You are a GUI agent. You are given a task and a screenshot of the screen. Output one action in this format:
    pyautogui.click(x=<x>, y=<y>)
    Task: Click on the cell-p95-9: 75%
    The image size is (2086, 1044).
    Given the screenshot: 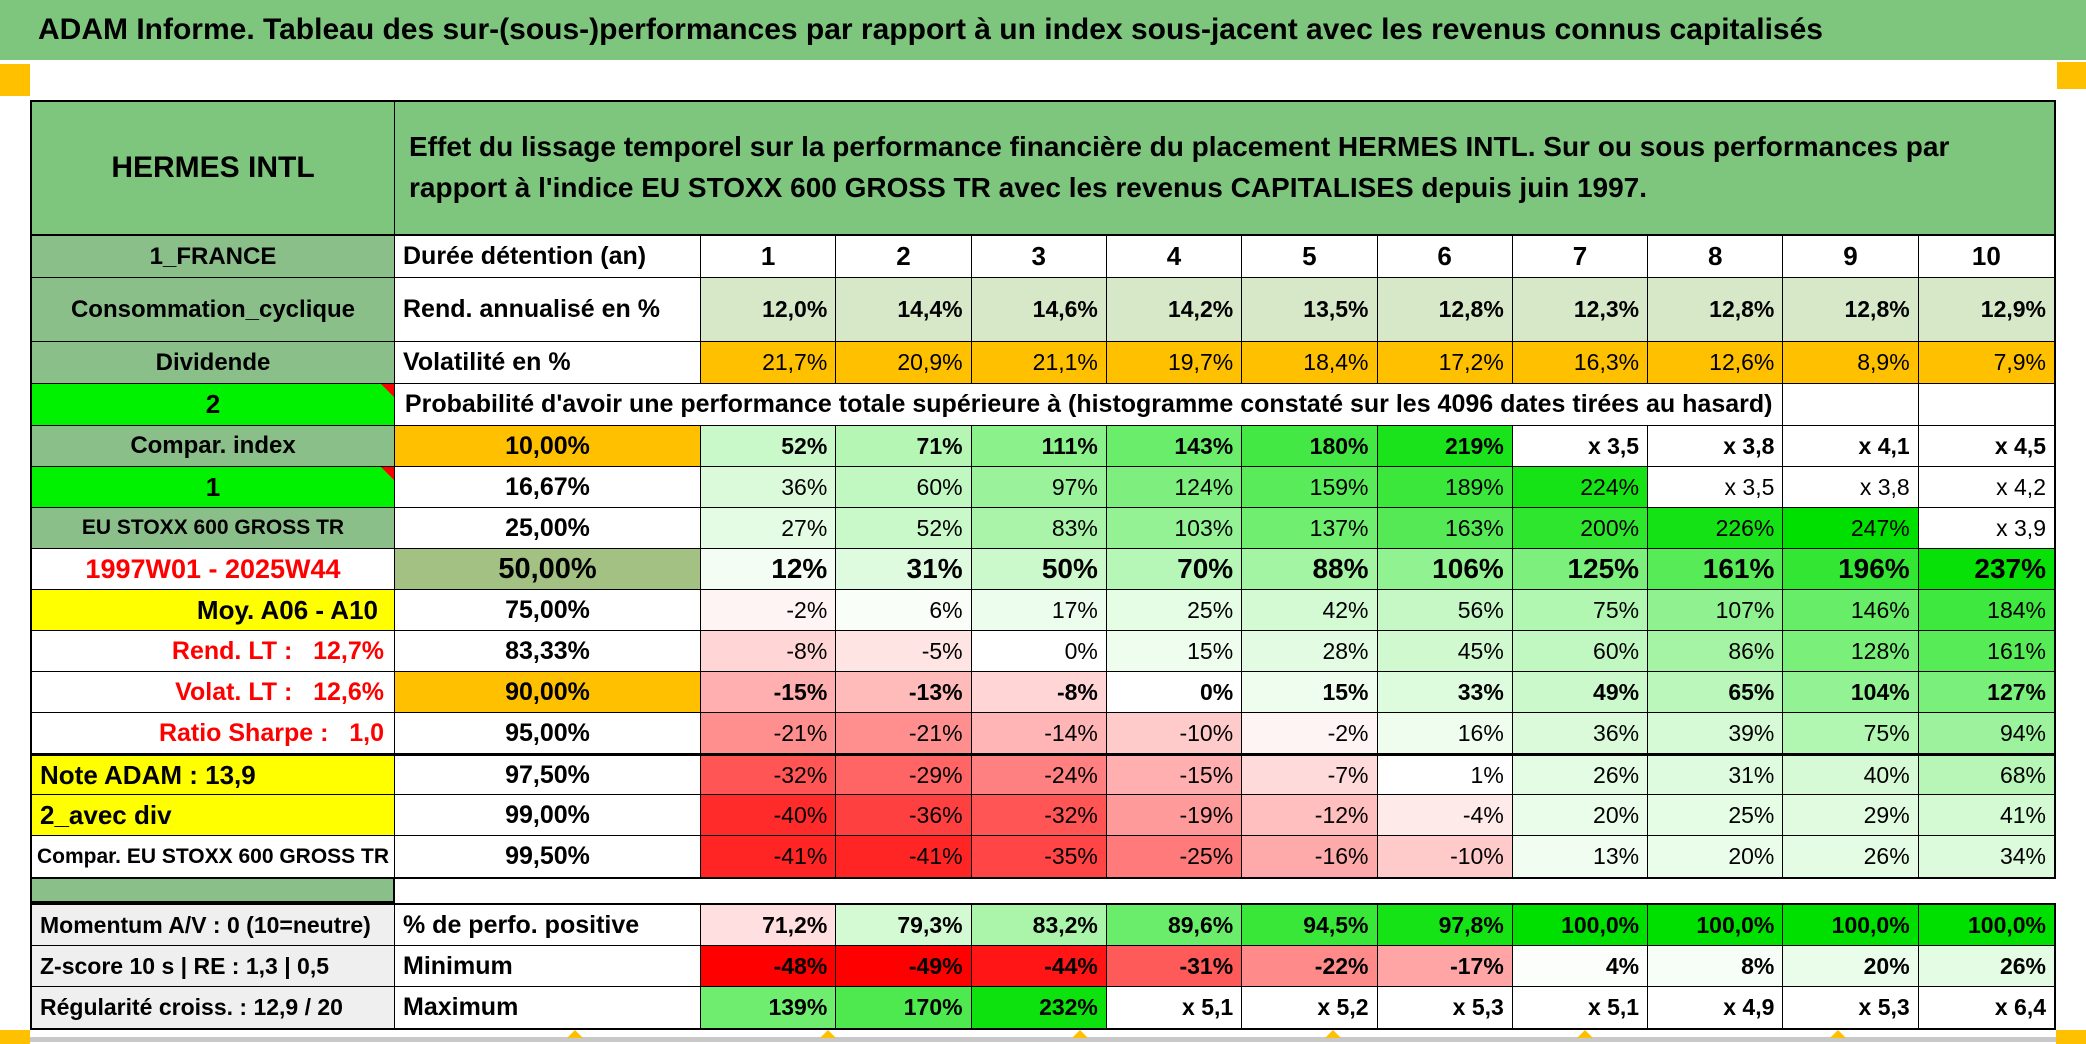 What is the action you would take?
    pyautogui.click(x=1851, y=733)
    